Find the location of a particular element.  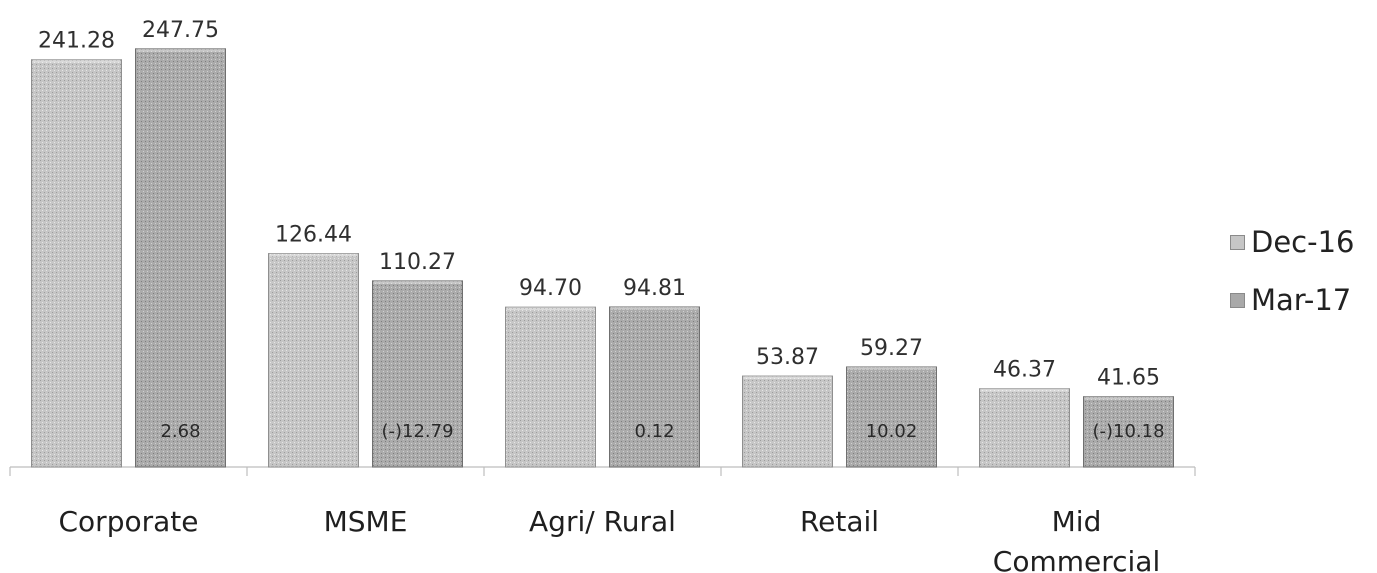

legend-label-mar-17: Mar-17 is located at coordinates (1301, 300).